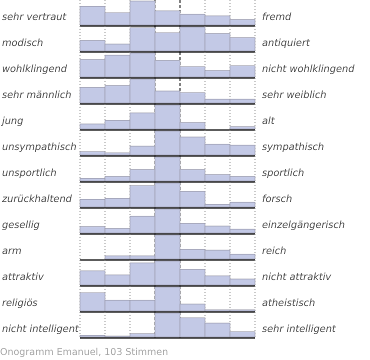 This screenshot has height=360, width=370. I want to click on y-axis-title: religiös, so click(20, 303).